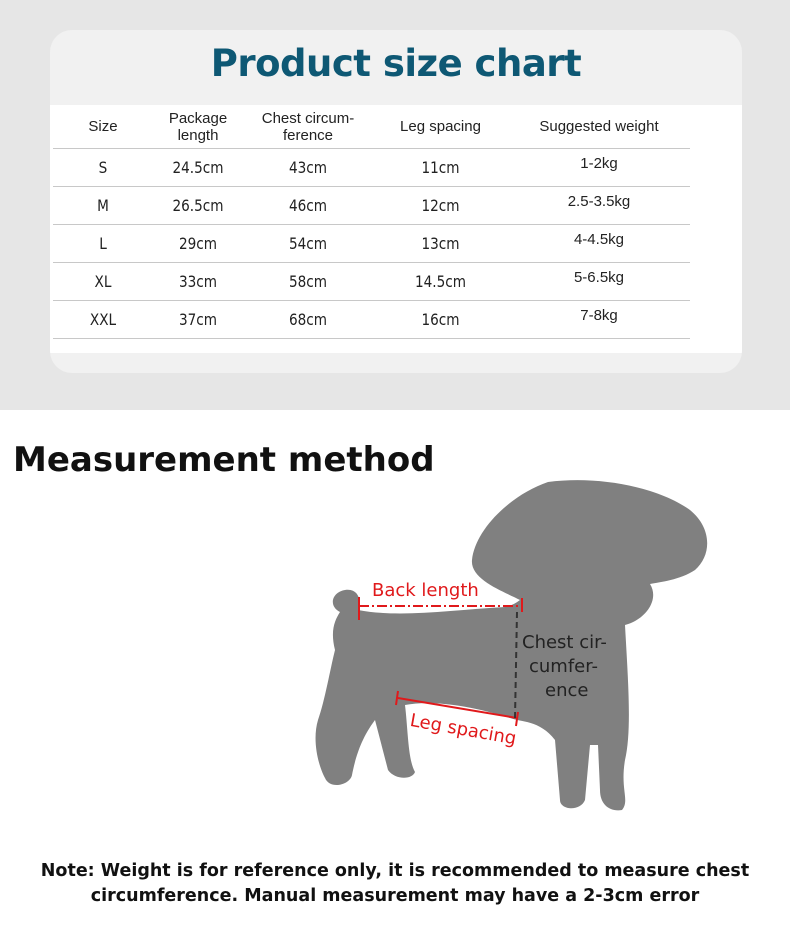  I want to click on back-length-label: Back length, so click(425, 590).